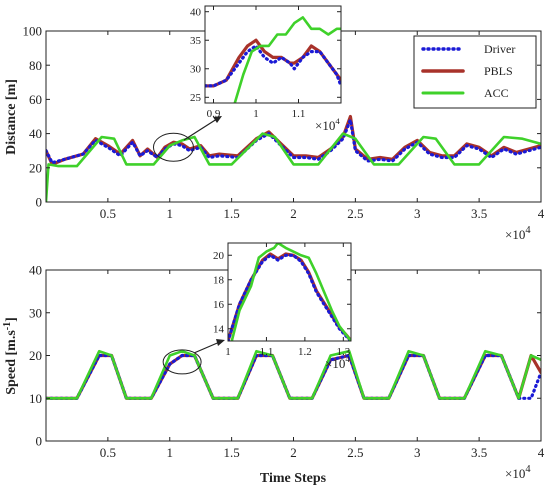 The height and width of the screenshot is (492, 550). What do you see at coordinates (35, 65) in the screenshot?
I see `y-tick-label: 80` at bounding box center [35, 65].